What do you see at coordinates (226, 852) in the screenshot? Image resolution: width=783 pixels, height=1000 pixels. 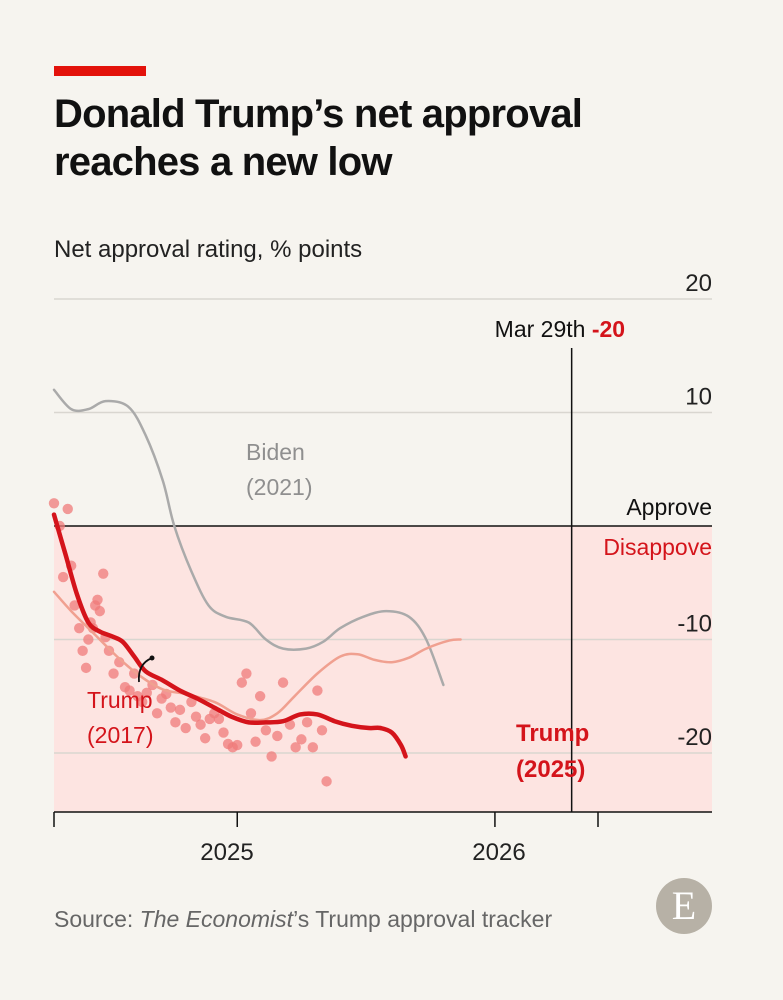 I see `x-tick-label-2025: 2025` at bounding box center [226, 852].